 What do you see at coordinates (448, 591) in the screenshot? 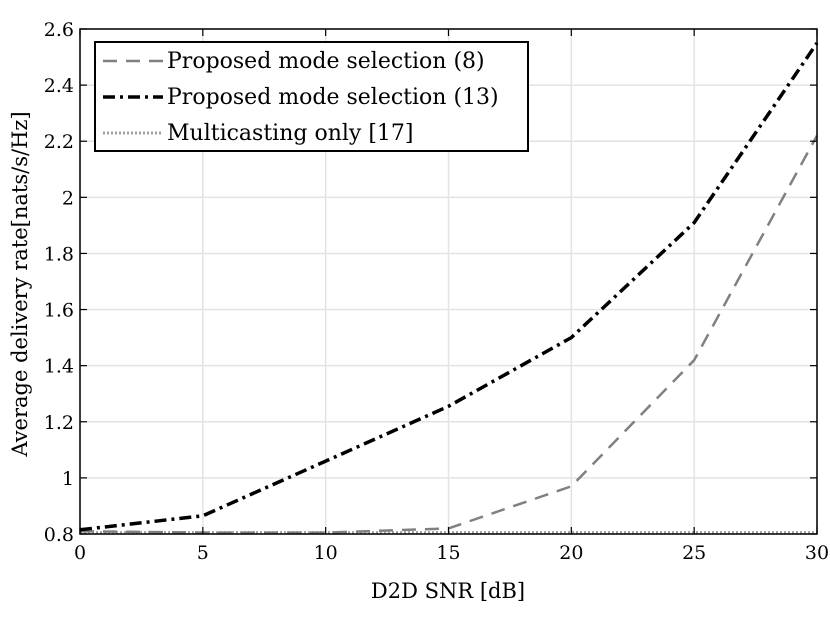
I see `x-axis-title: D2D SNR [dB]` at bounding box center [448, 591].